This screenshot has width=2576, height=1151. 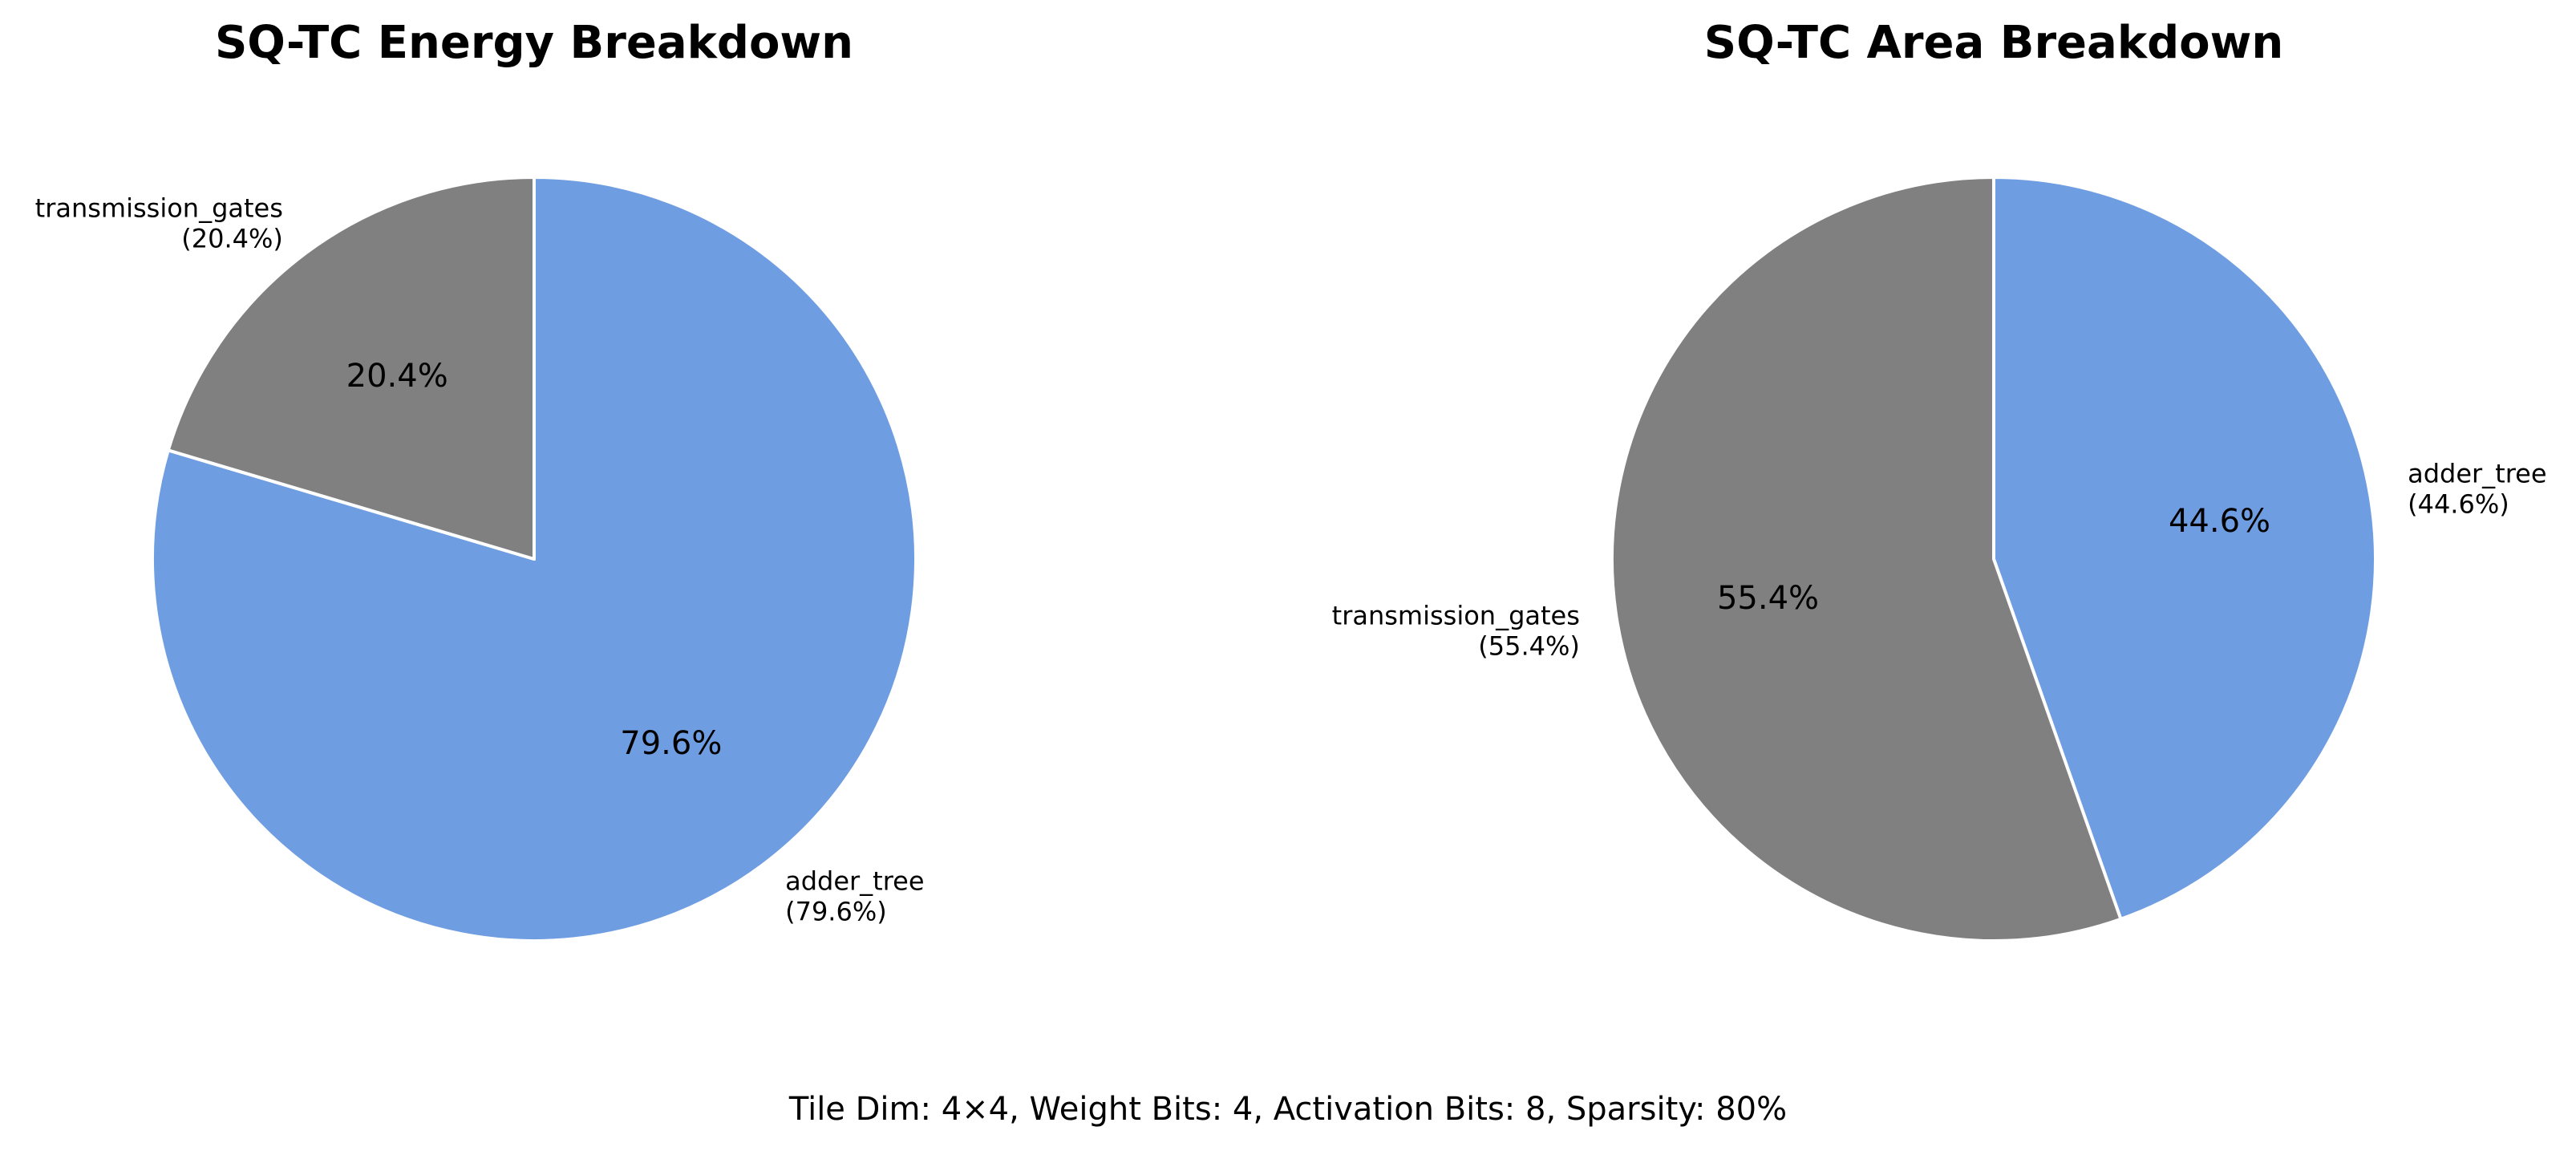 What do you see at coordinates (534, 43) in the screenshot?
I see `energy-chart-title: SQ-TC Energy Breakdown` at bounding box center [534, 43].